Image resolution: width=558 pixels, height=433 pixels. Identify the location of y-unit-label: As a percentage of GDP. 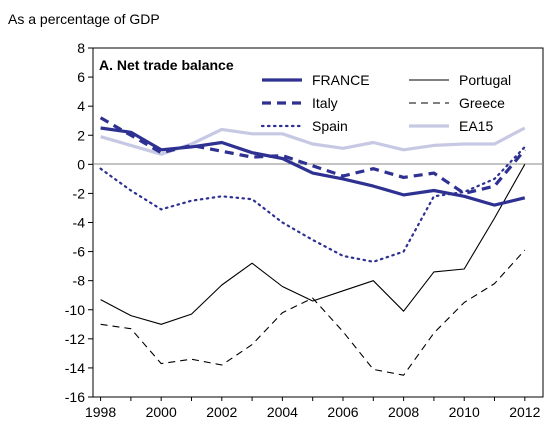
(84, 19).